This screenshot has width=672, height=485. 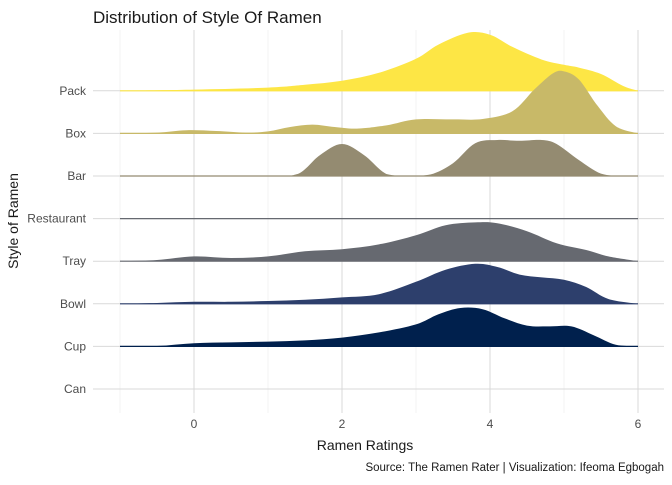 I want to click on y-tick-labels: Can Cup Bowl Tray Restaurant Bar Box Pack, so click(x=57, y=240).